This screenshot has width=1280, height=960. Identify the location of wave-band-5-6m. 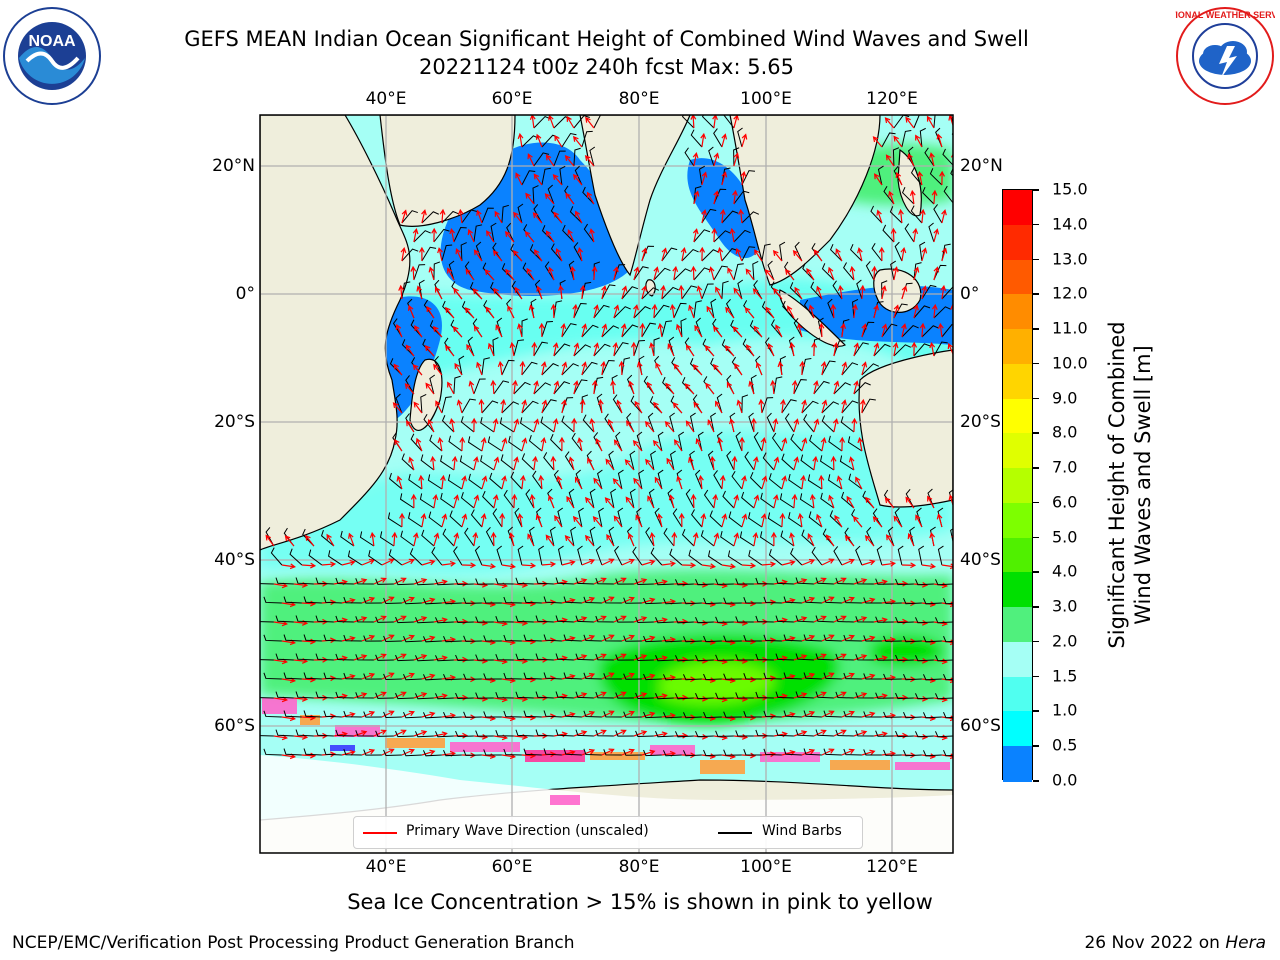
(717, 683).